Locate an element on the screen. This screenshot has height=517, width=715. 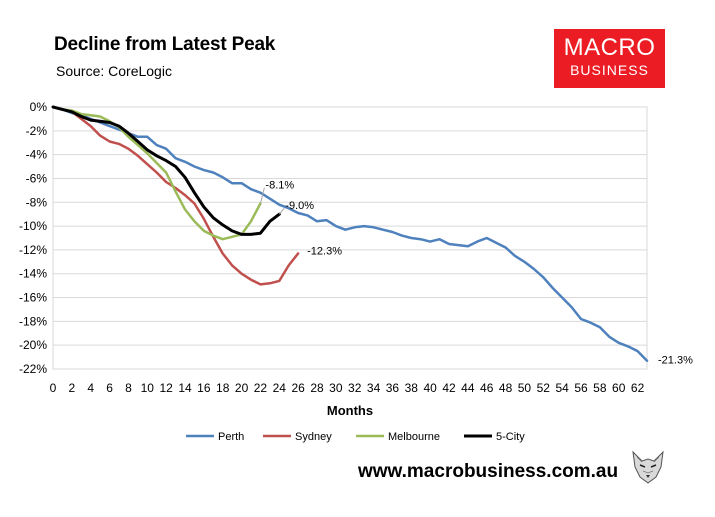
logo-line-2: BUSINESS is located at coordinates (609, 70).